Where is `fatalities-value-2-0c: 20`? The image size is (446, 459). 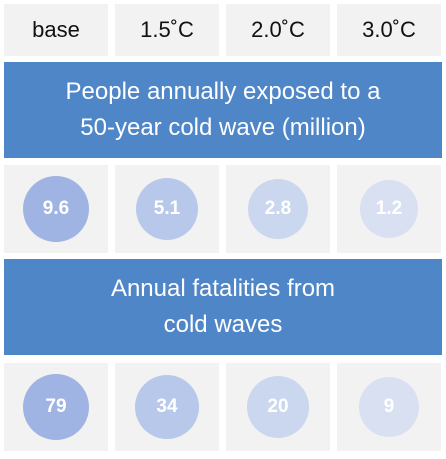 fatalities-value-2-0c: 20 is located at coordinates (278, 407).